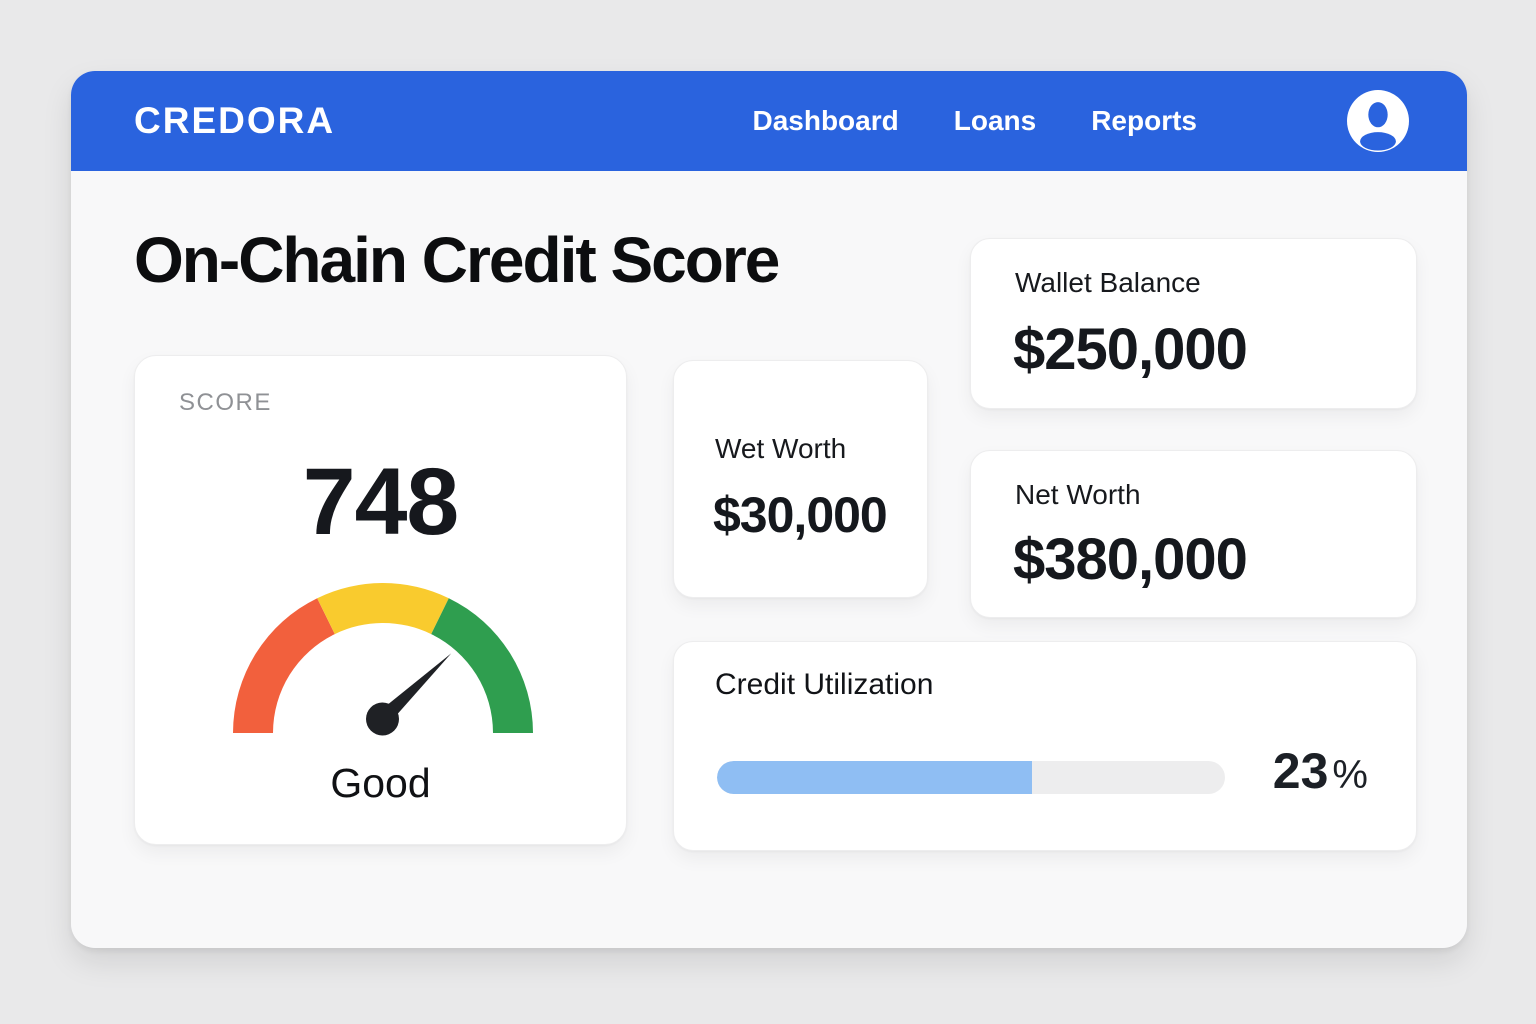 This screenshot has height=1024, width=1536. I want to click on gauge-segment-yellow, so click(383, 608).